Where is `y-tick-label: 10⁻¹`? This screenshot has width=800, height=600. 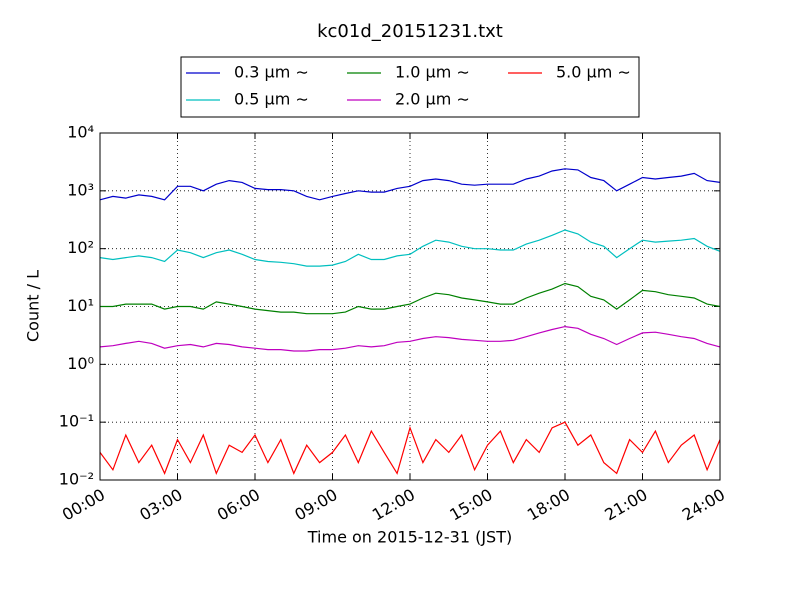
y-tick-label: 10⁻¹ is located at coordinates (76, 421).